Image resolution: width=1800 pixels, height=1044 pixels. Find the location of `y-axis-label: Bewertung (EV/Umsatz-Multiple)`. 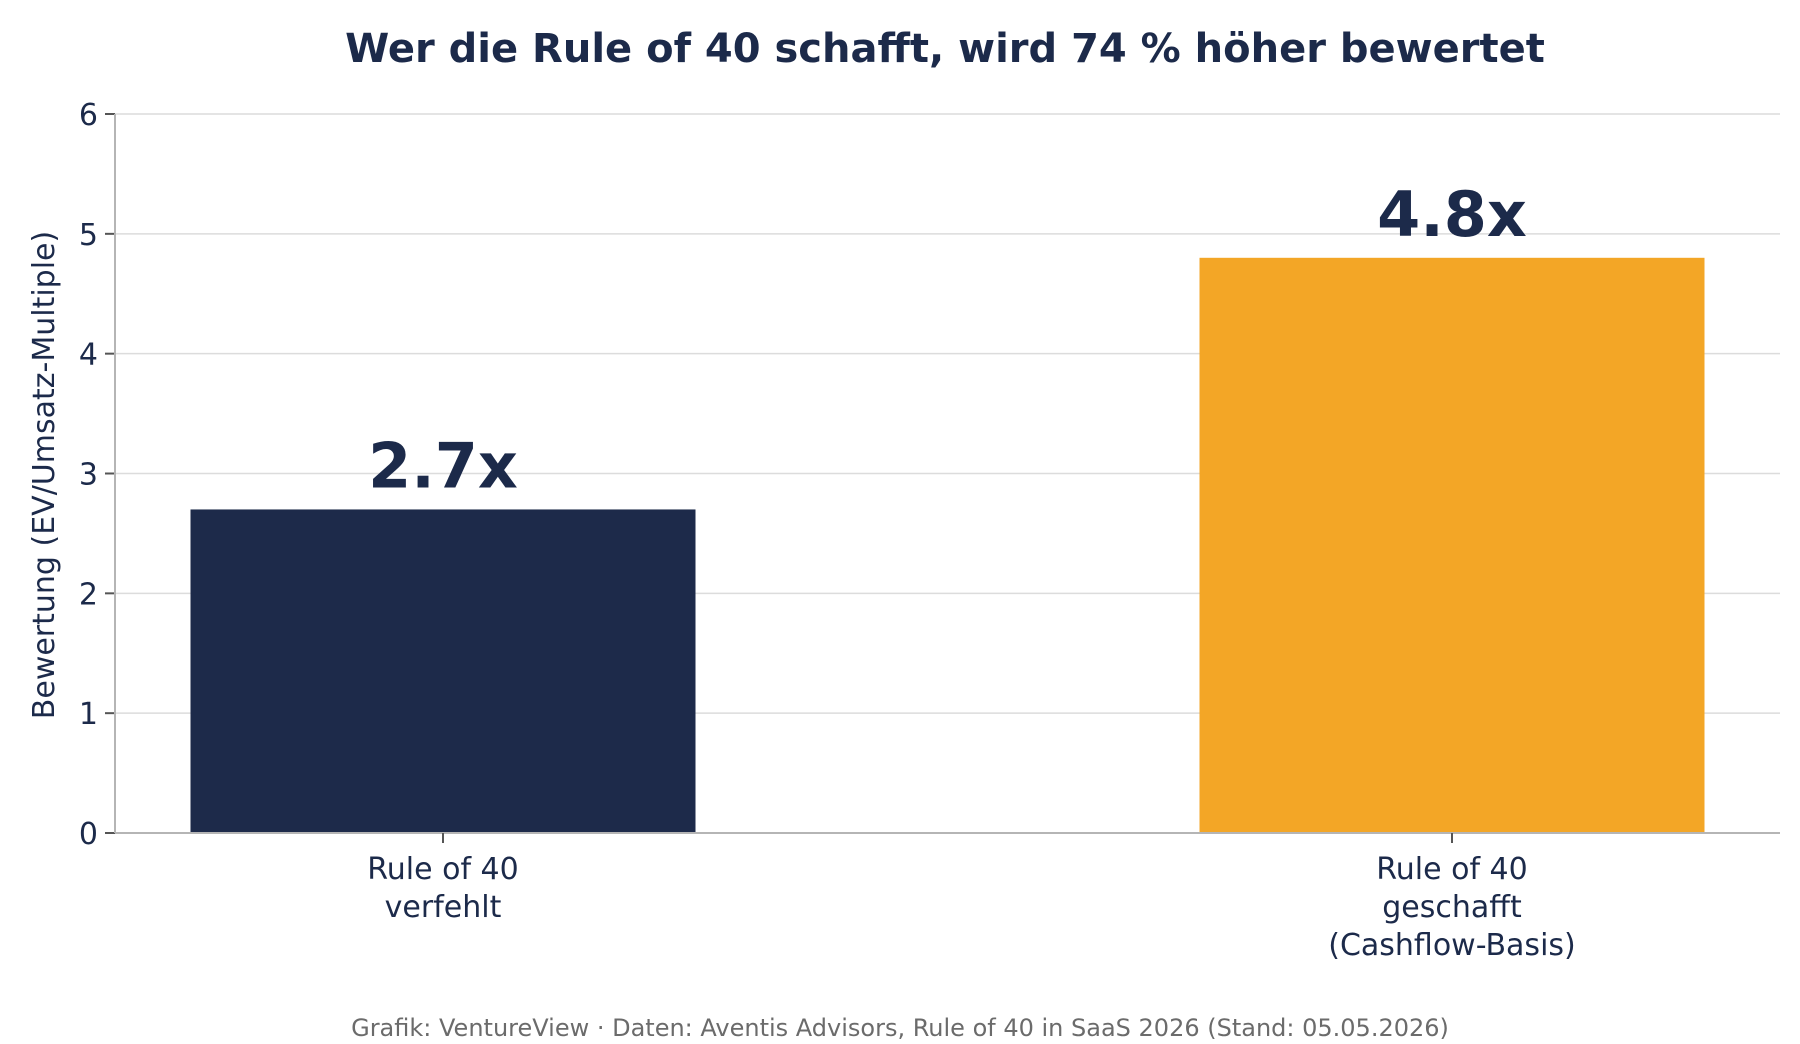

y-axis-label: Bewertung (EV/Umsatz-Multiple) is located at coordinates (44, 475).